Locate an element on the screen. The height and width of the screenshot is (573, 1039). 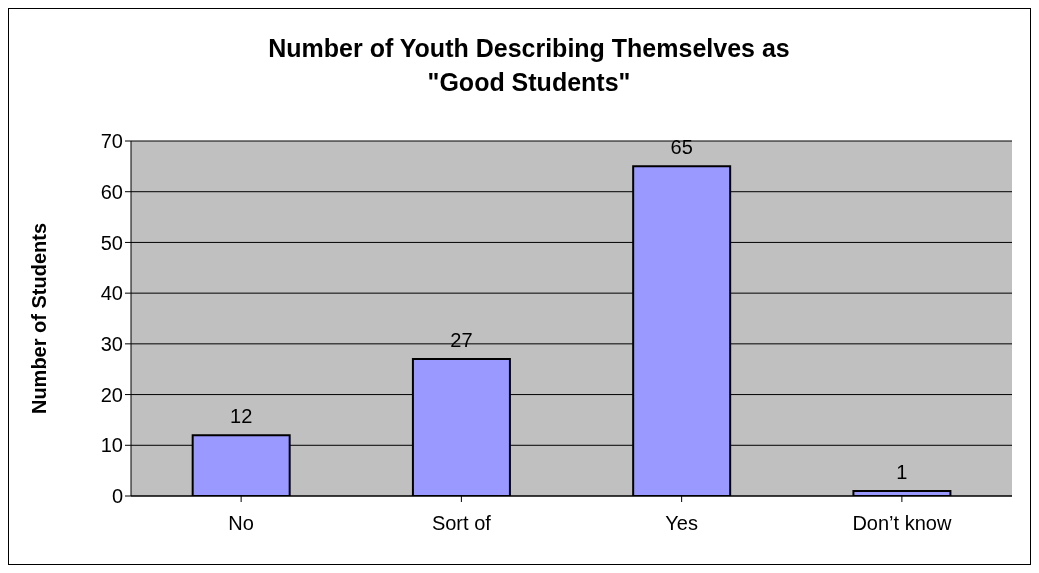
y-tick-label: 60 is located at coordinates (111, 191).